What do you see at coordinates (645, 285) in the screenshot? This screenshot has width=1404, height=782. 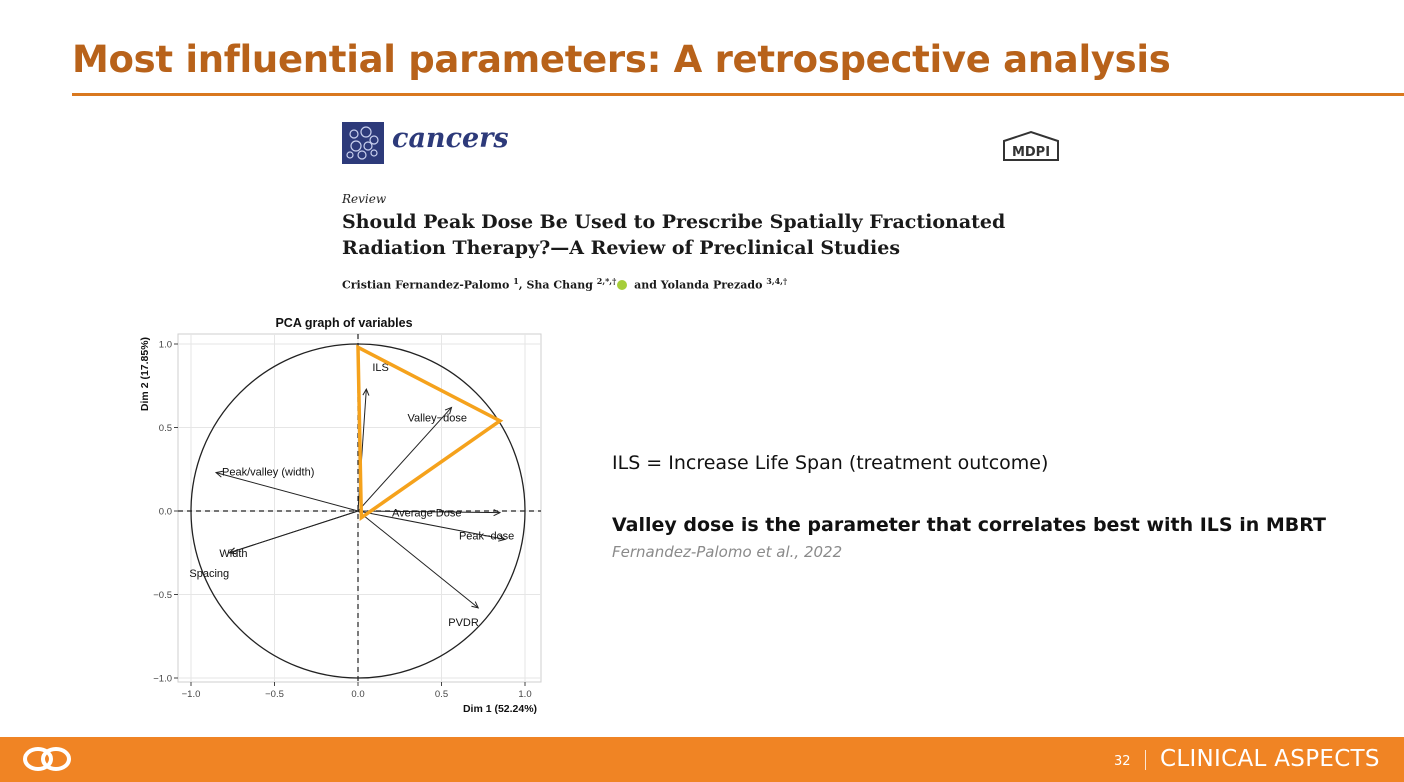 I see `authors-and: and` at bounding box center [645, 285].